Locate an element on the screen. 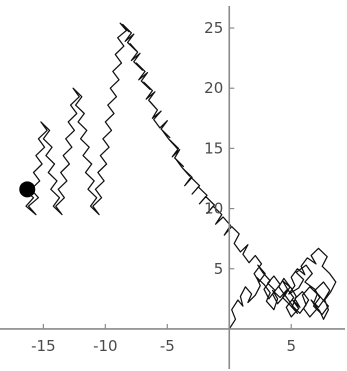 The height and width of the screenshot is (371, 347). y-tick-label: 10 is located at coordinates (213, 209).